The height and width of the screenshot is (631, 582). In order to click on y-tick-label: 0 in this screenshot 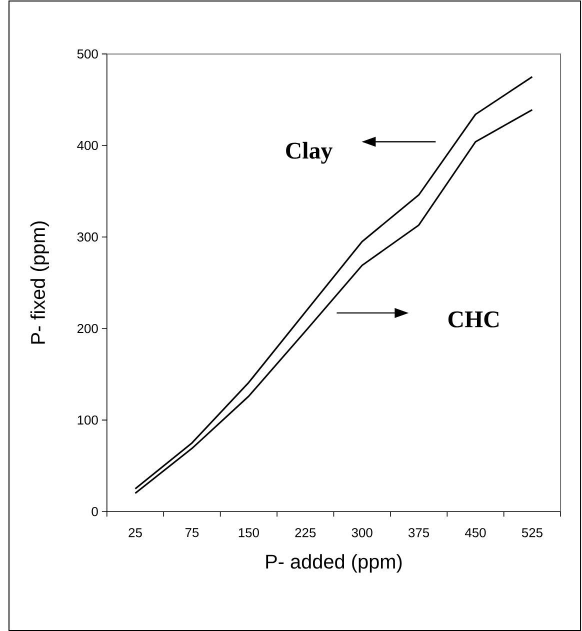, I will do `click(95, 511)`.